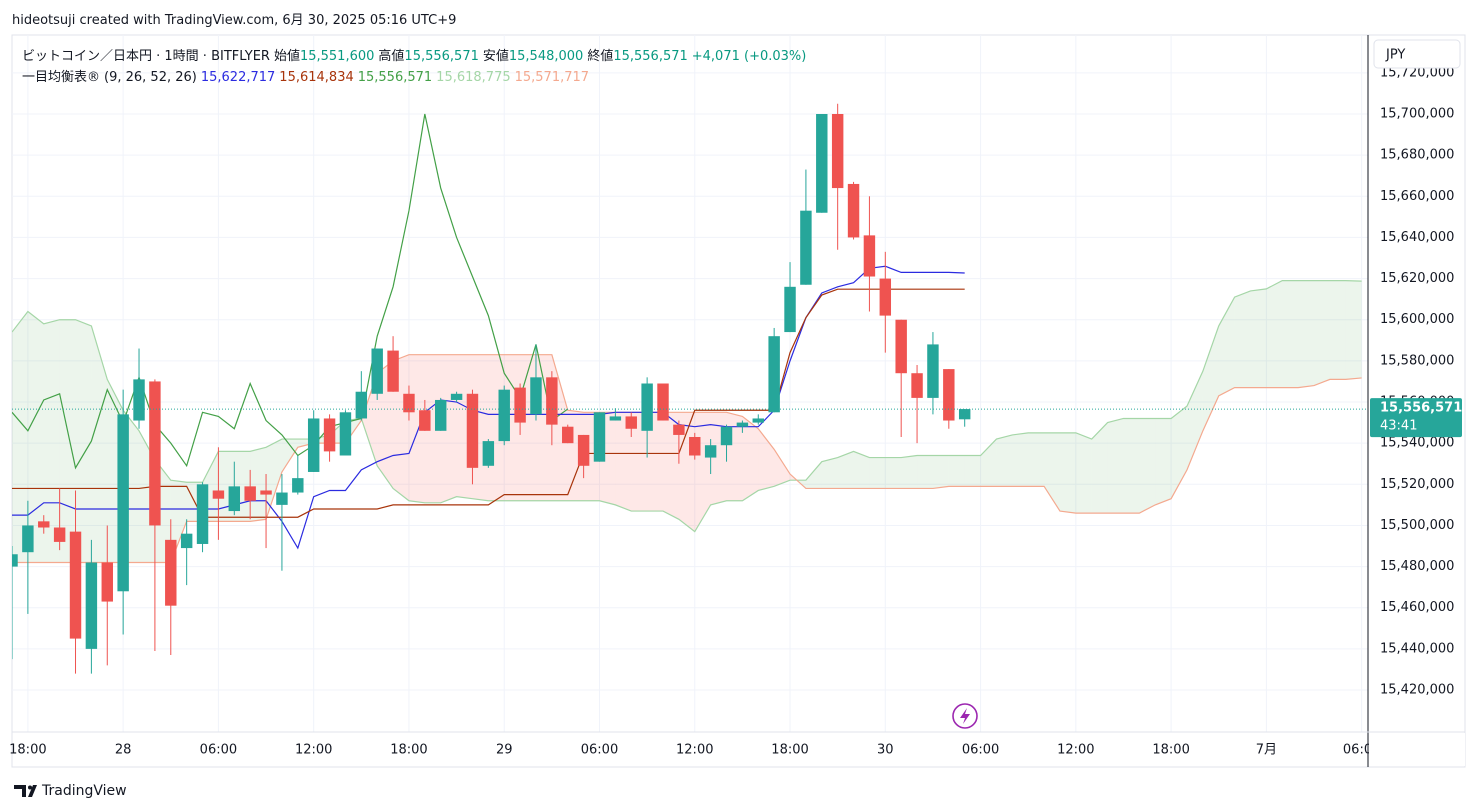 Image resolution: width=1479 pixels, height=812 pixels. Describe the element at coordinates (495, 56) in the screenshot. I see `ohlc-label: 安値` at that location.